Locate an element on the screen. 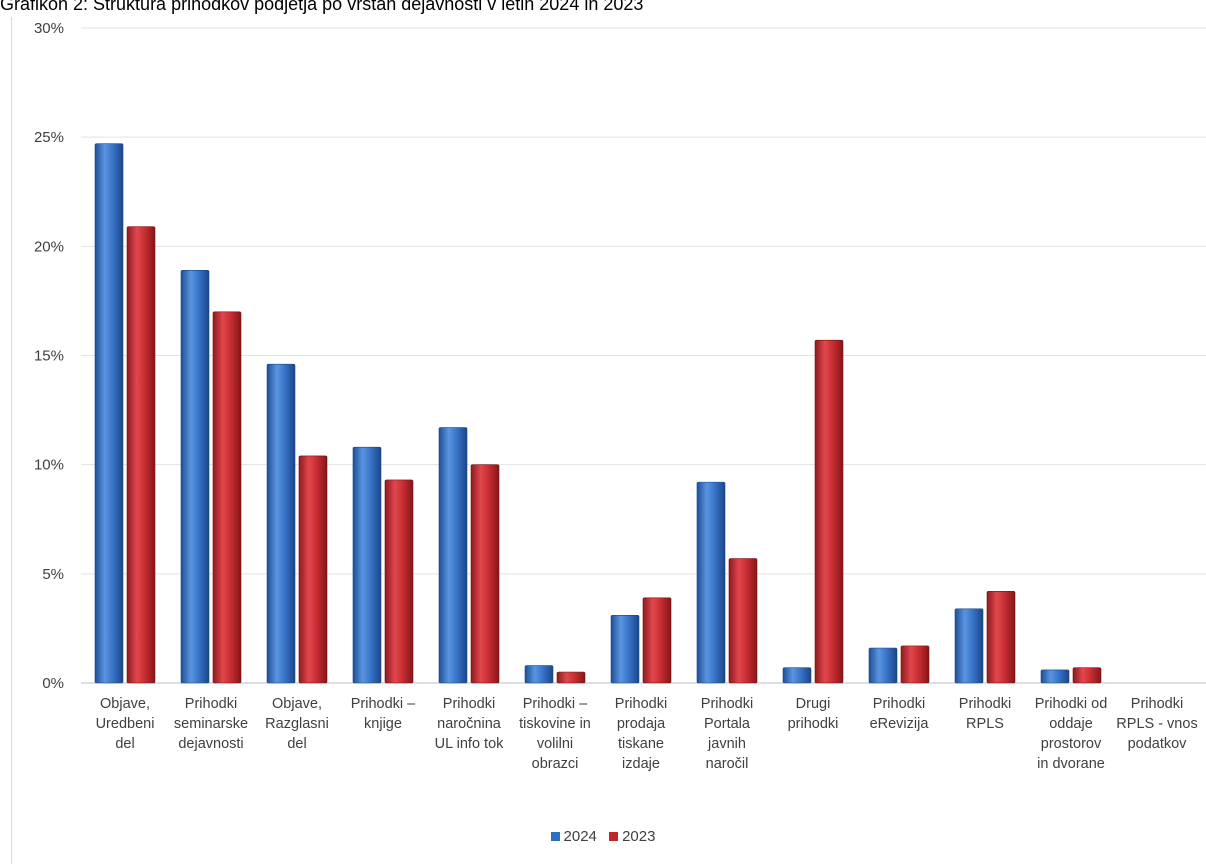  x-category-line: podatkov is located at coordinates (1158, 744).